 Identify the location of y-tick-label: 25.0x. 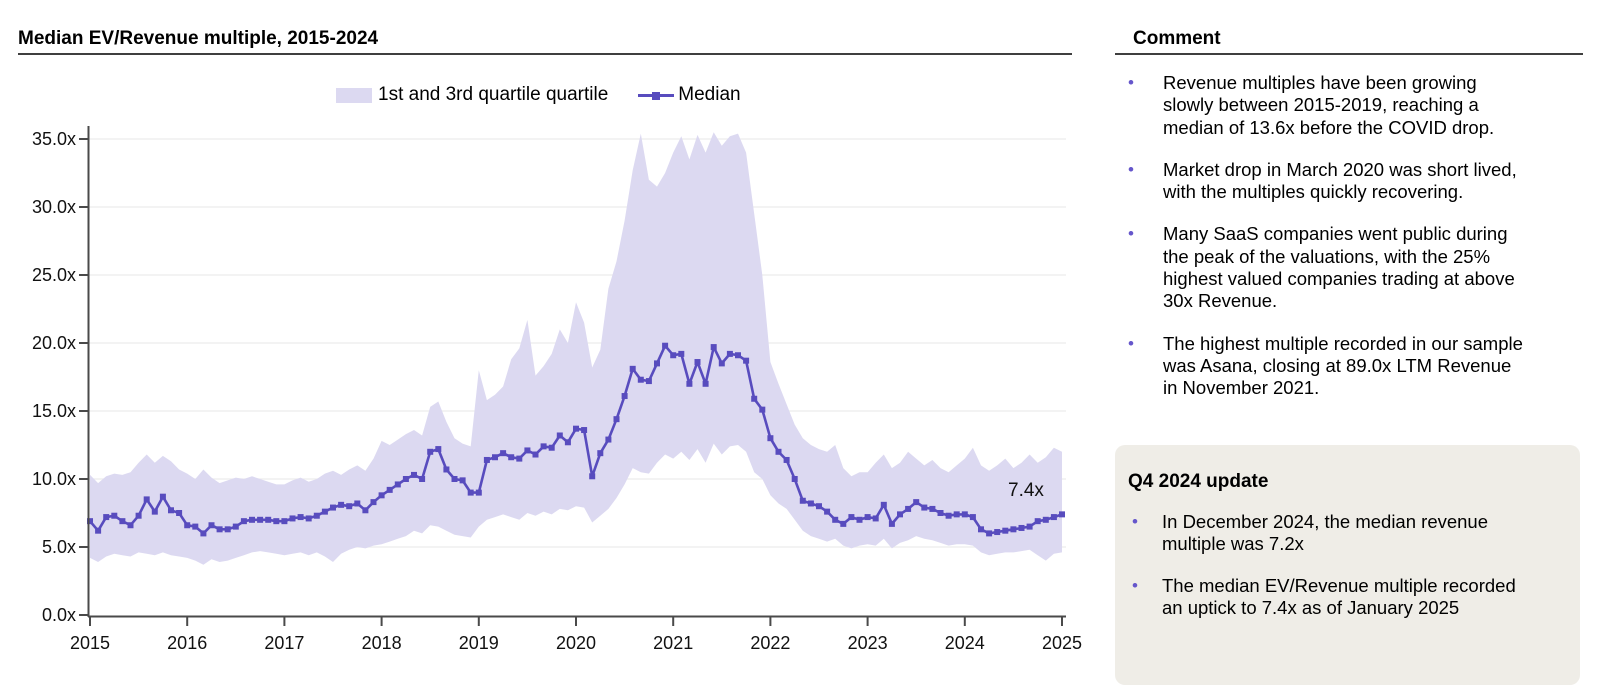
(54, 275).